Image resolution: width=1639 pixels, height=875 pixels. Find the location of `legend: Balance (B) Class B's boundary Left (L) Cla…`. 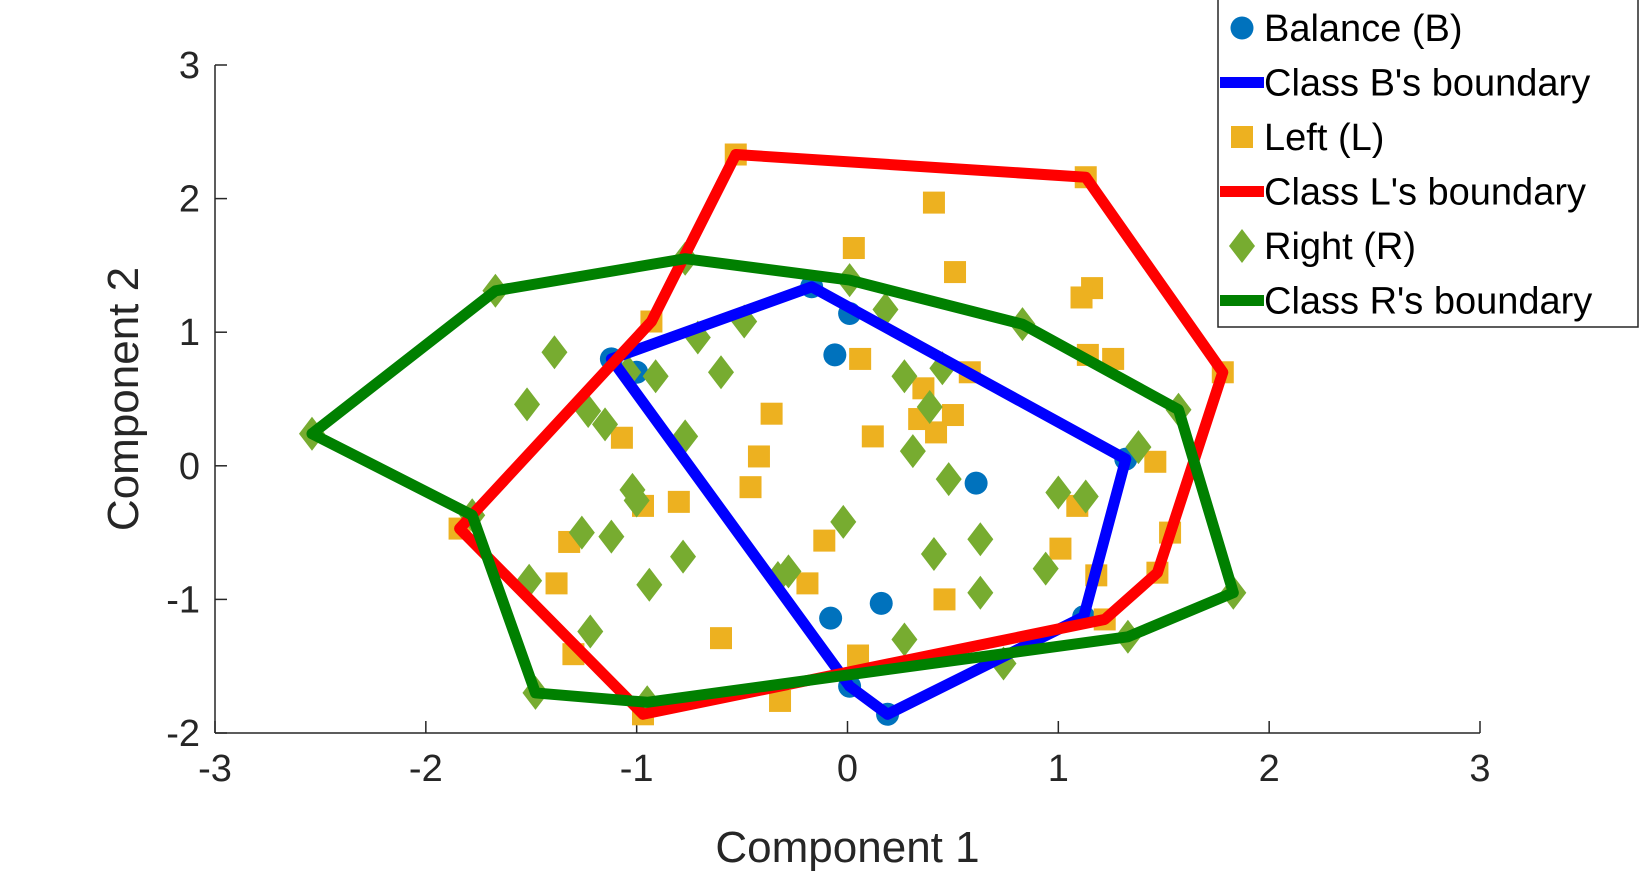

legend: Balance (B) Class B's boundary Left (L) Cla… is located at coordinates (1428, 164).